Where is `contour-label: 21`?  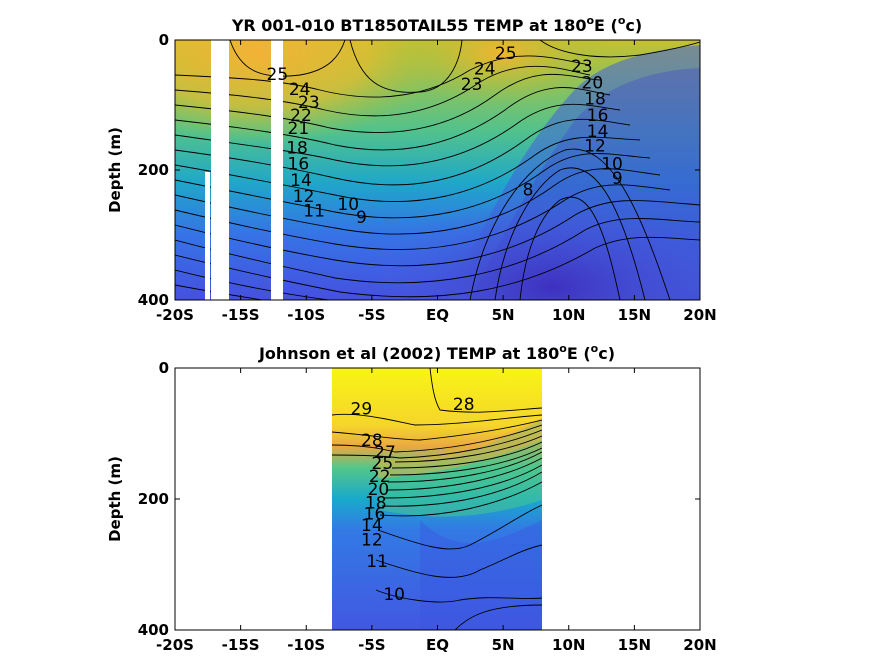 contour-label: 21 is located at coordinates (299, 129).